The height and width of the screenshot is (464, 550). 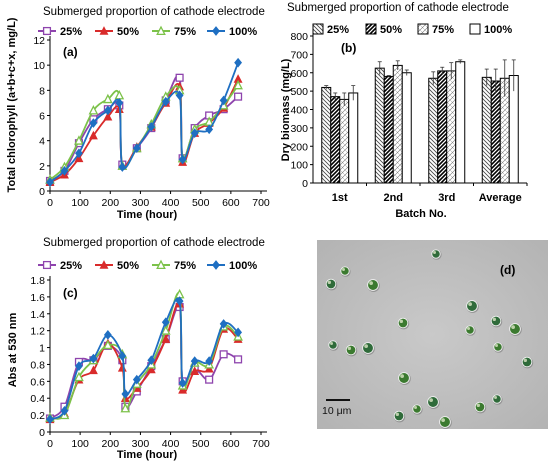 I want to click on panel-c-ylabel: Abs at 530 nm, so click(x=13, y=349).